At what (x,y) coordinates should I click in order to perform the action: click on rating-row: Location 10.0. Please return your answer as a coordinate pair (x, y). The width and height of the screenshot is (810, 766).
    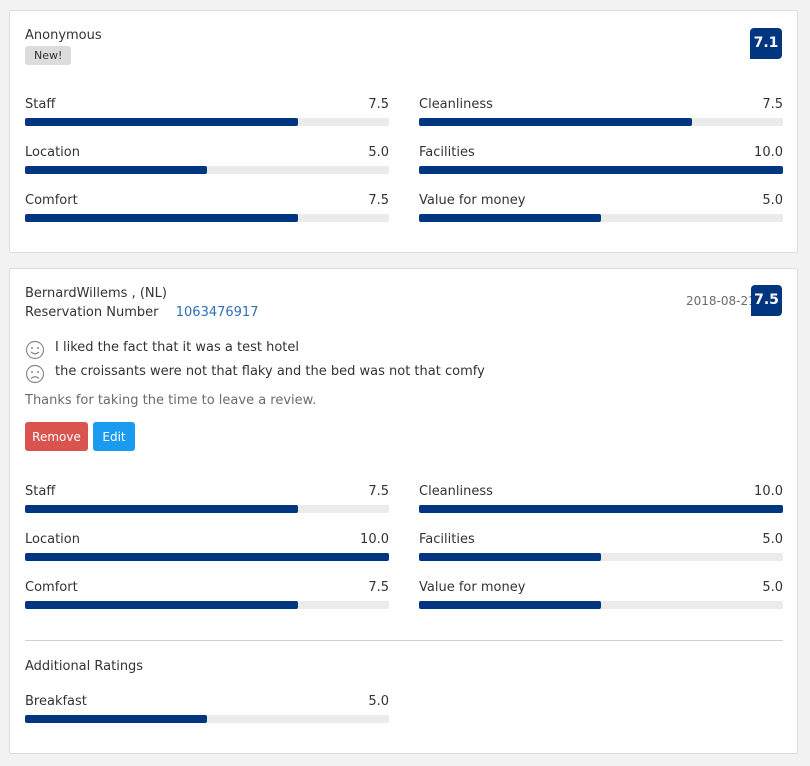
    Looking at the image, I should click on (207, 546).